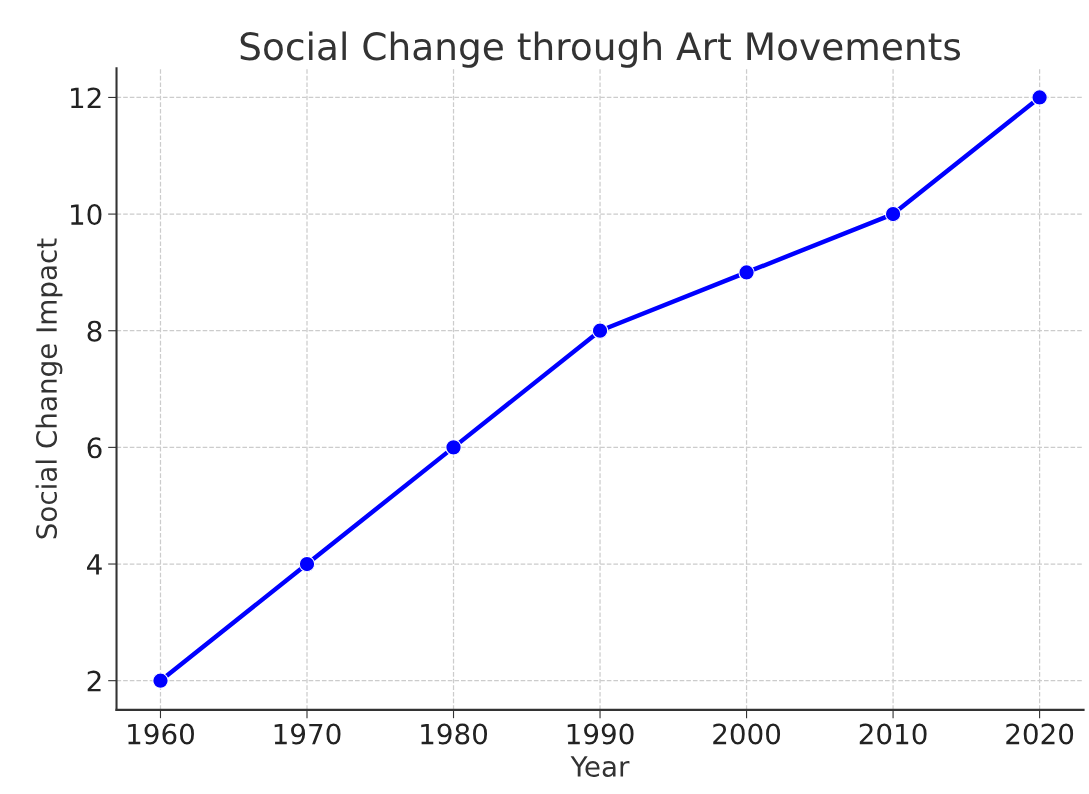 The width and height of the screenshot is (1089, 794). I want to click on x-tick-label: 1980, so click(454, 734).